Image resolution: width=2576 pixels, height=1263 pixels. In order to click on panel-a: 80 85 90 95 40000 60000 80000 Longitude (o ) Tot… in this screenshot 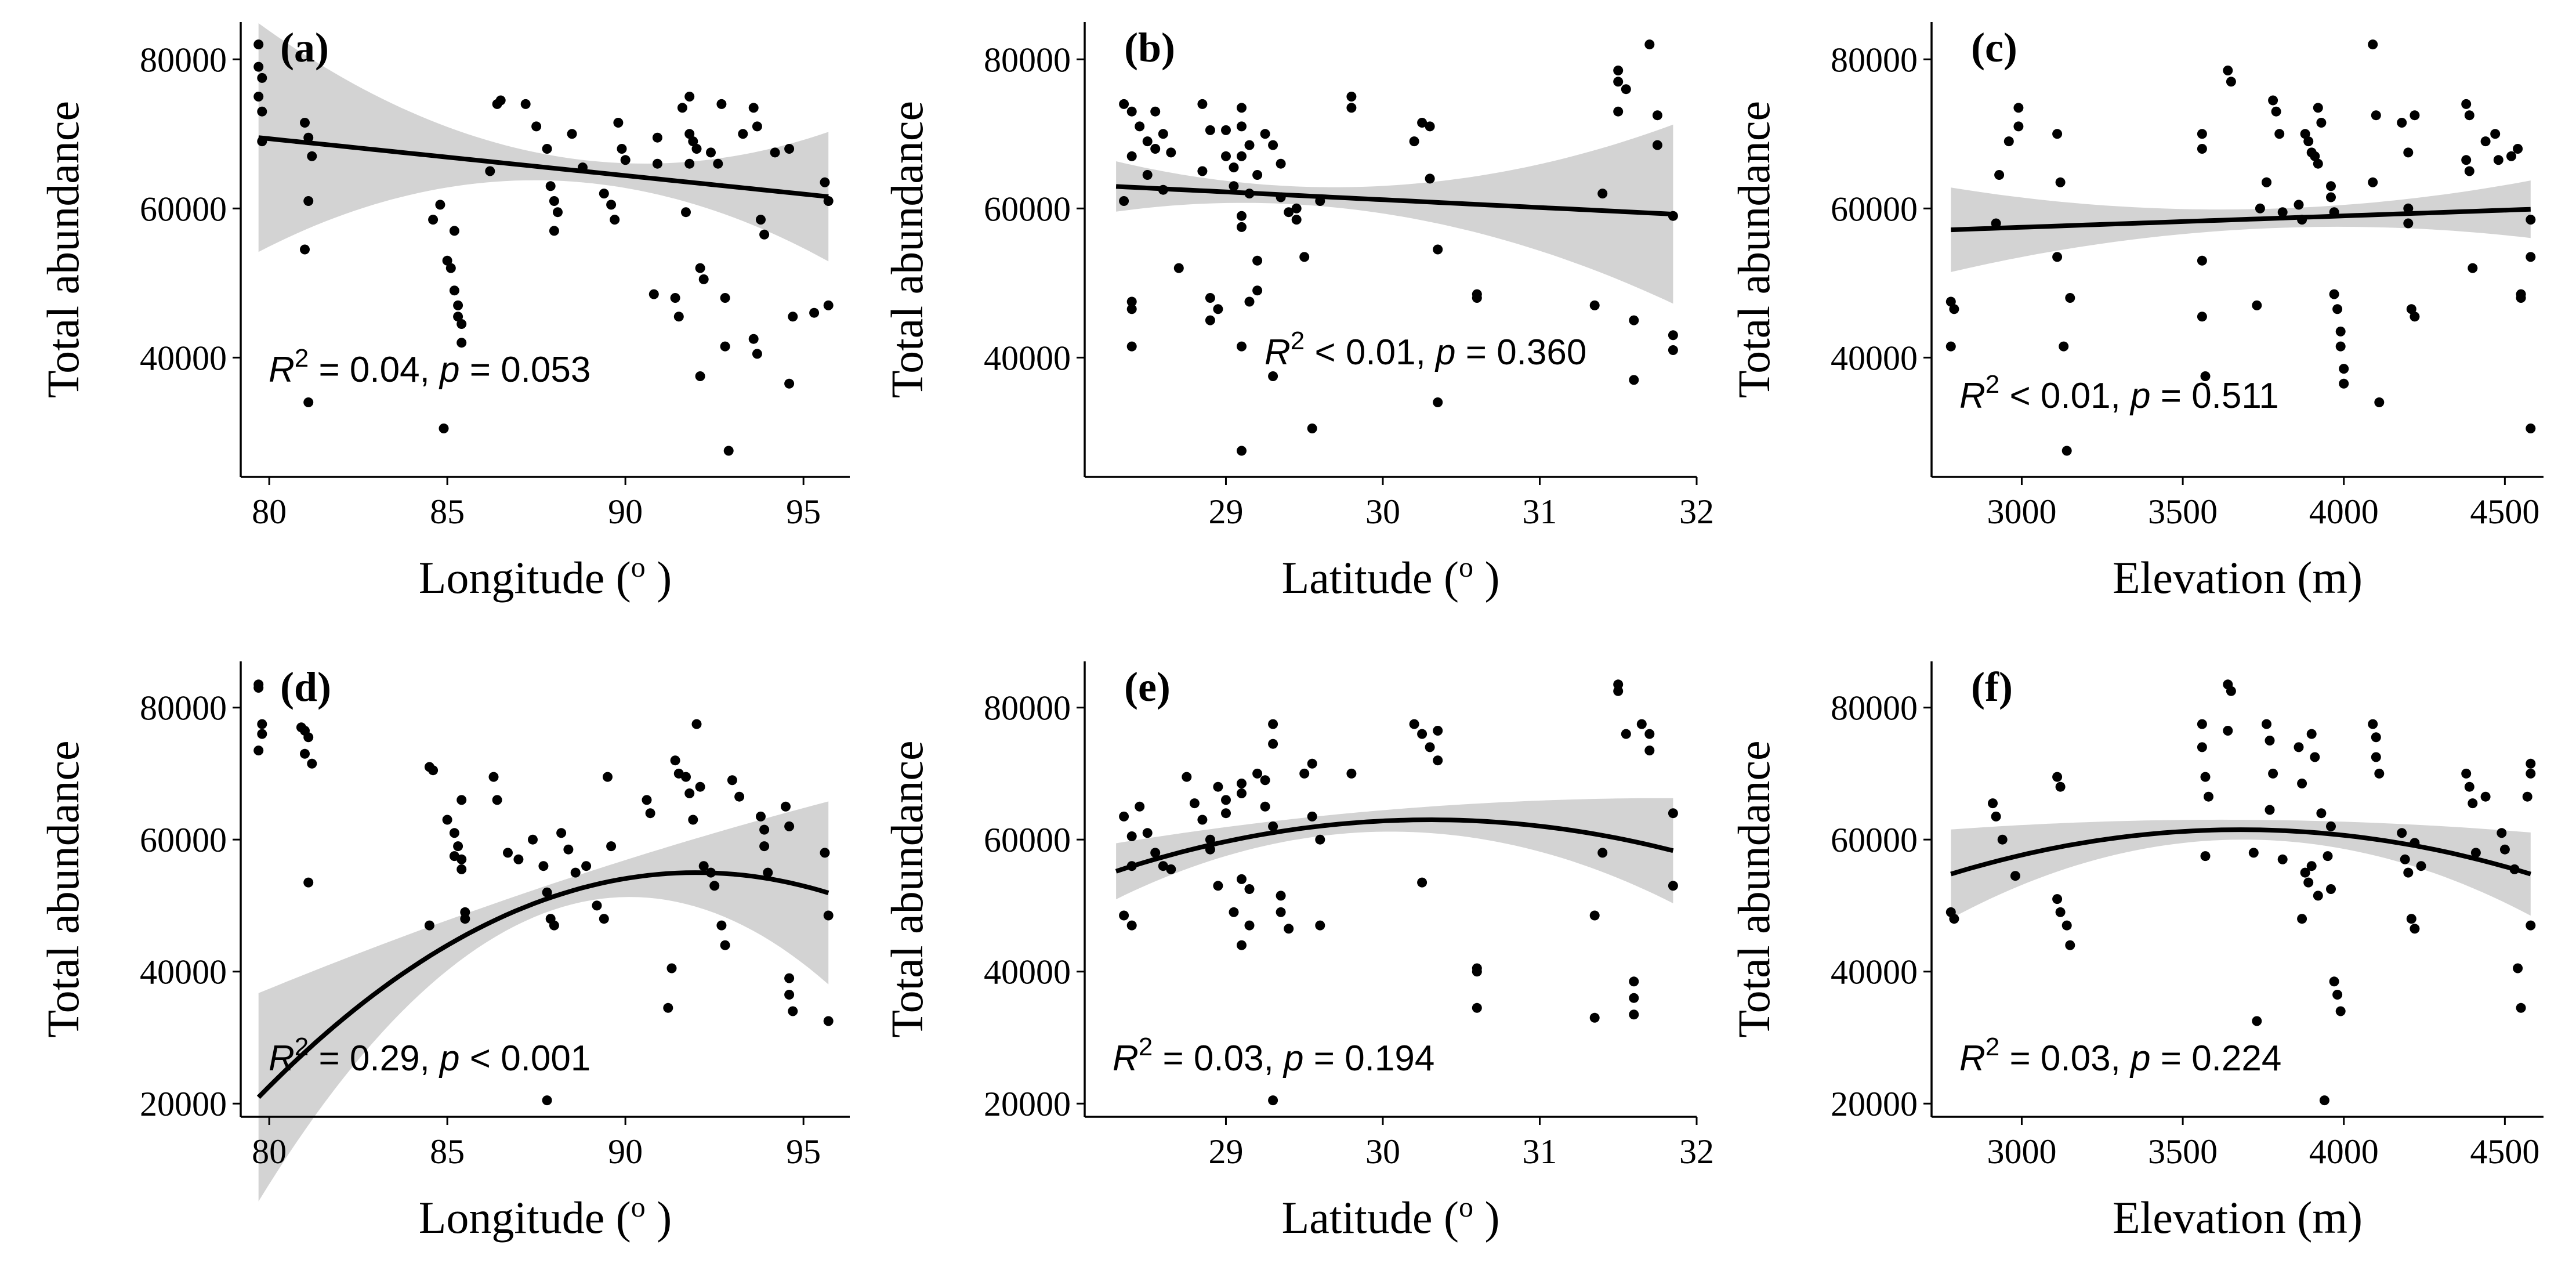, I will do `click(444, 312)`.